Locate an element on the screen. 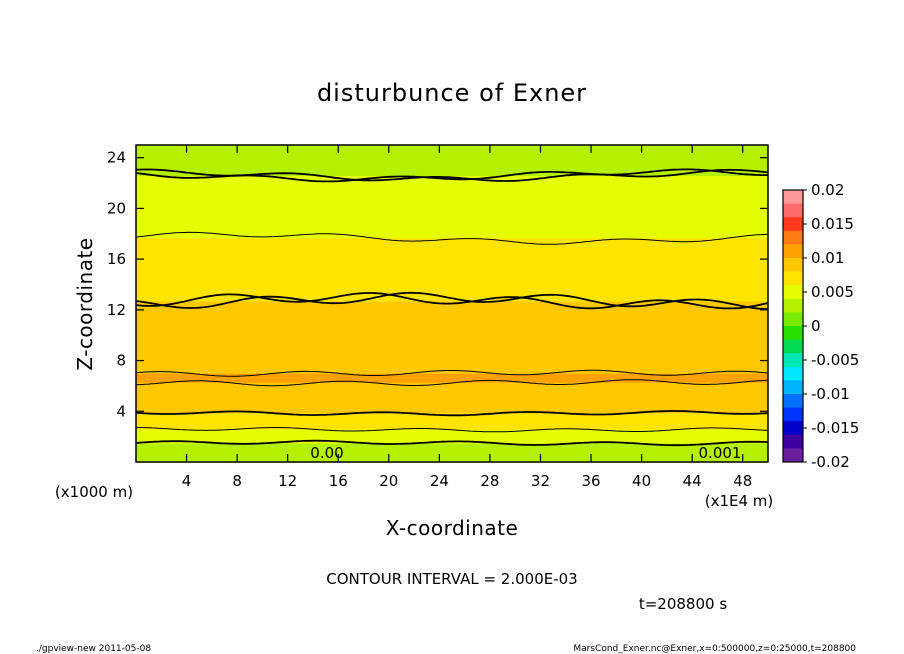  x-tick-label: 16 is located at coordinates (338, 481).